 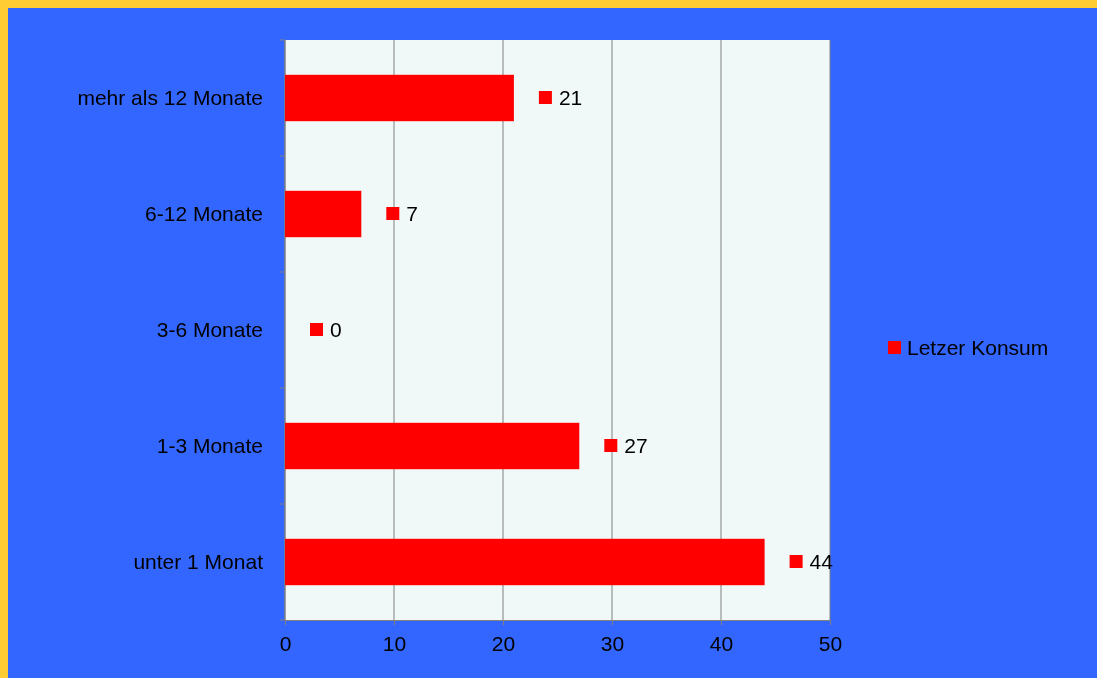 I want to click on y-tick-label: 6-12 Monate, so click(x=204, y=214).